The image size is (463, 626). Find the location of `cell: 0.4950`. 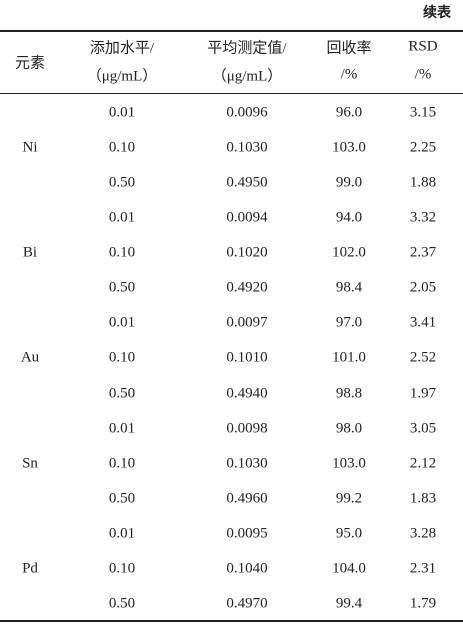

cell: 0.4950 is located at coordinates (247, 182).